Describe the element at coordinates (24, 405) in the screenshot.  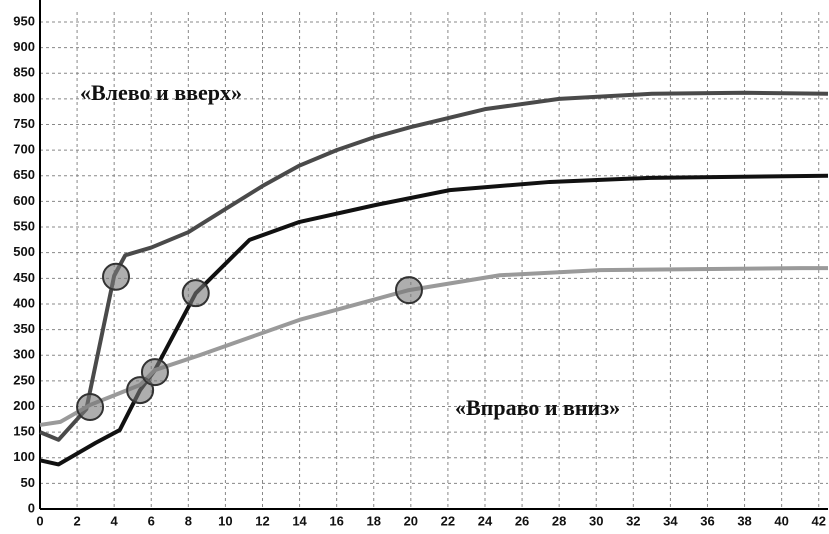
I see `y-tick-label: 200` at that location.